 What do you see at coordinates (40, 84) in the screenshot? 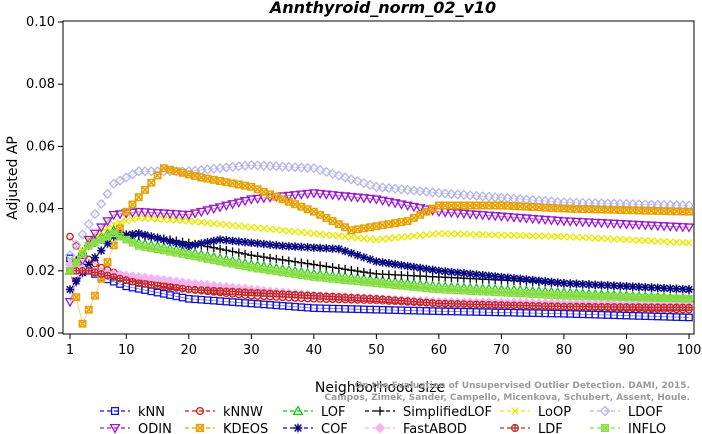
I see `y-tick-label: 0.08` at bounding box center [40, 84].